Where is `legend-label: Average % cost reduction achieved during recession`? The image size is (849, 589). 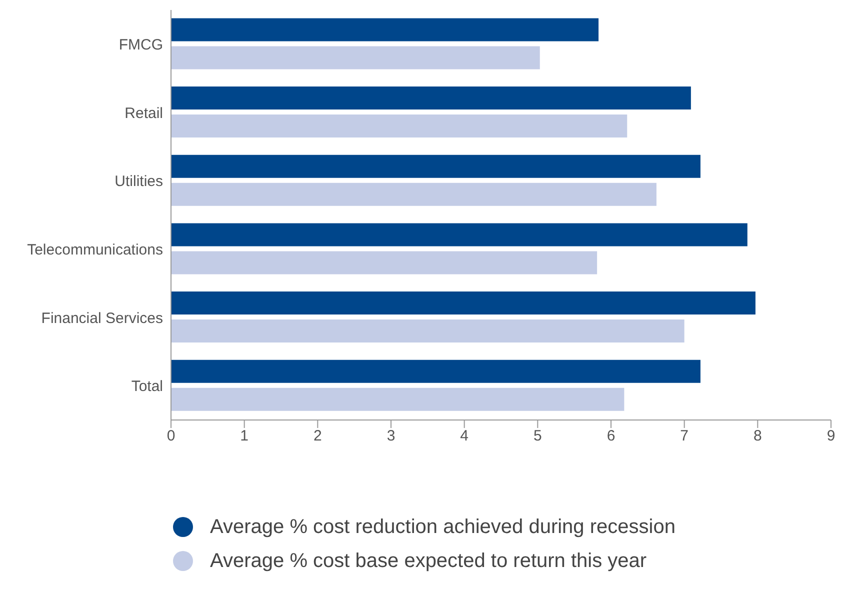
legend-label: Average % cost reduction achieved during recession is located at coordinates (443, 527).